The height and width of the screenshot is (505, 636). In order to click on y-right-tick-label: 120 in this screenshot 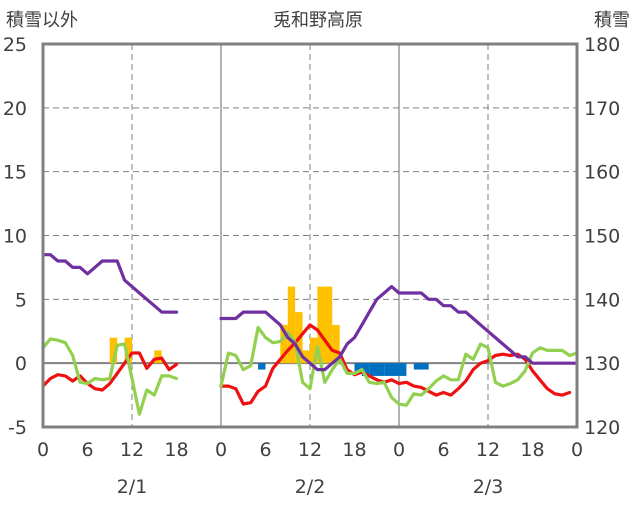, I will do `click(602, 428)`.